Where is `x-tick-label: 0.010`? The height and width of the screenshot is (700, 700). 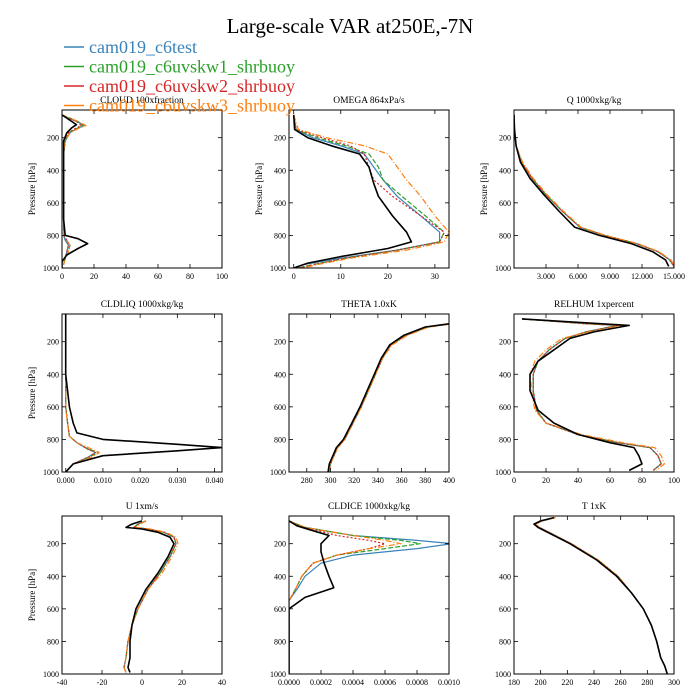
x-tick-label: 0.010 is located at coordinates (103, 480).